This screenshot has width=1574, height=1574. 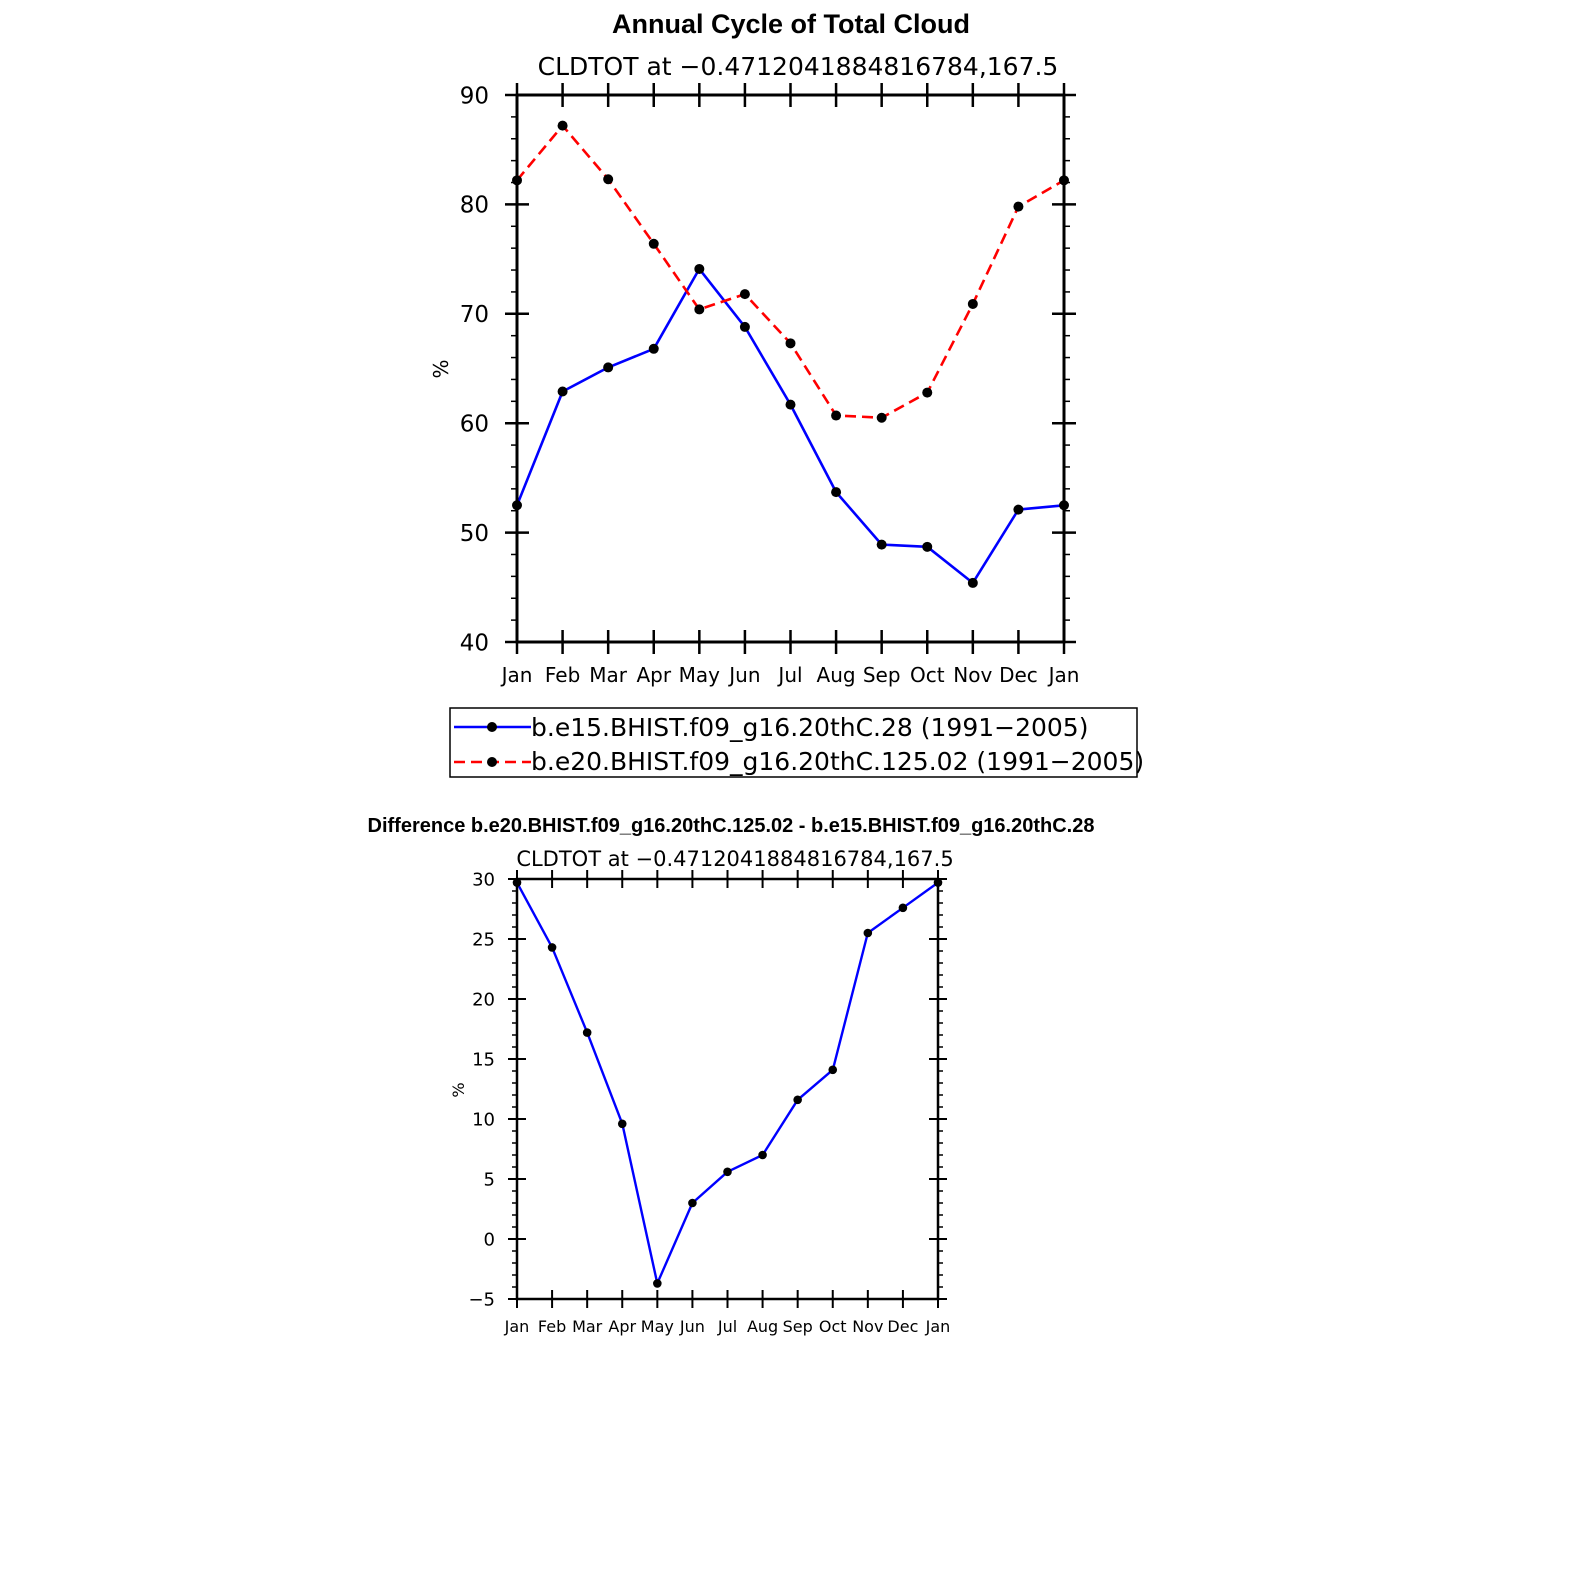 What do you see at coordinates (483, 1119) in the screenshot?
I see `y-tick-label: 10` at bounding box center [483, 1119].